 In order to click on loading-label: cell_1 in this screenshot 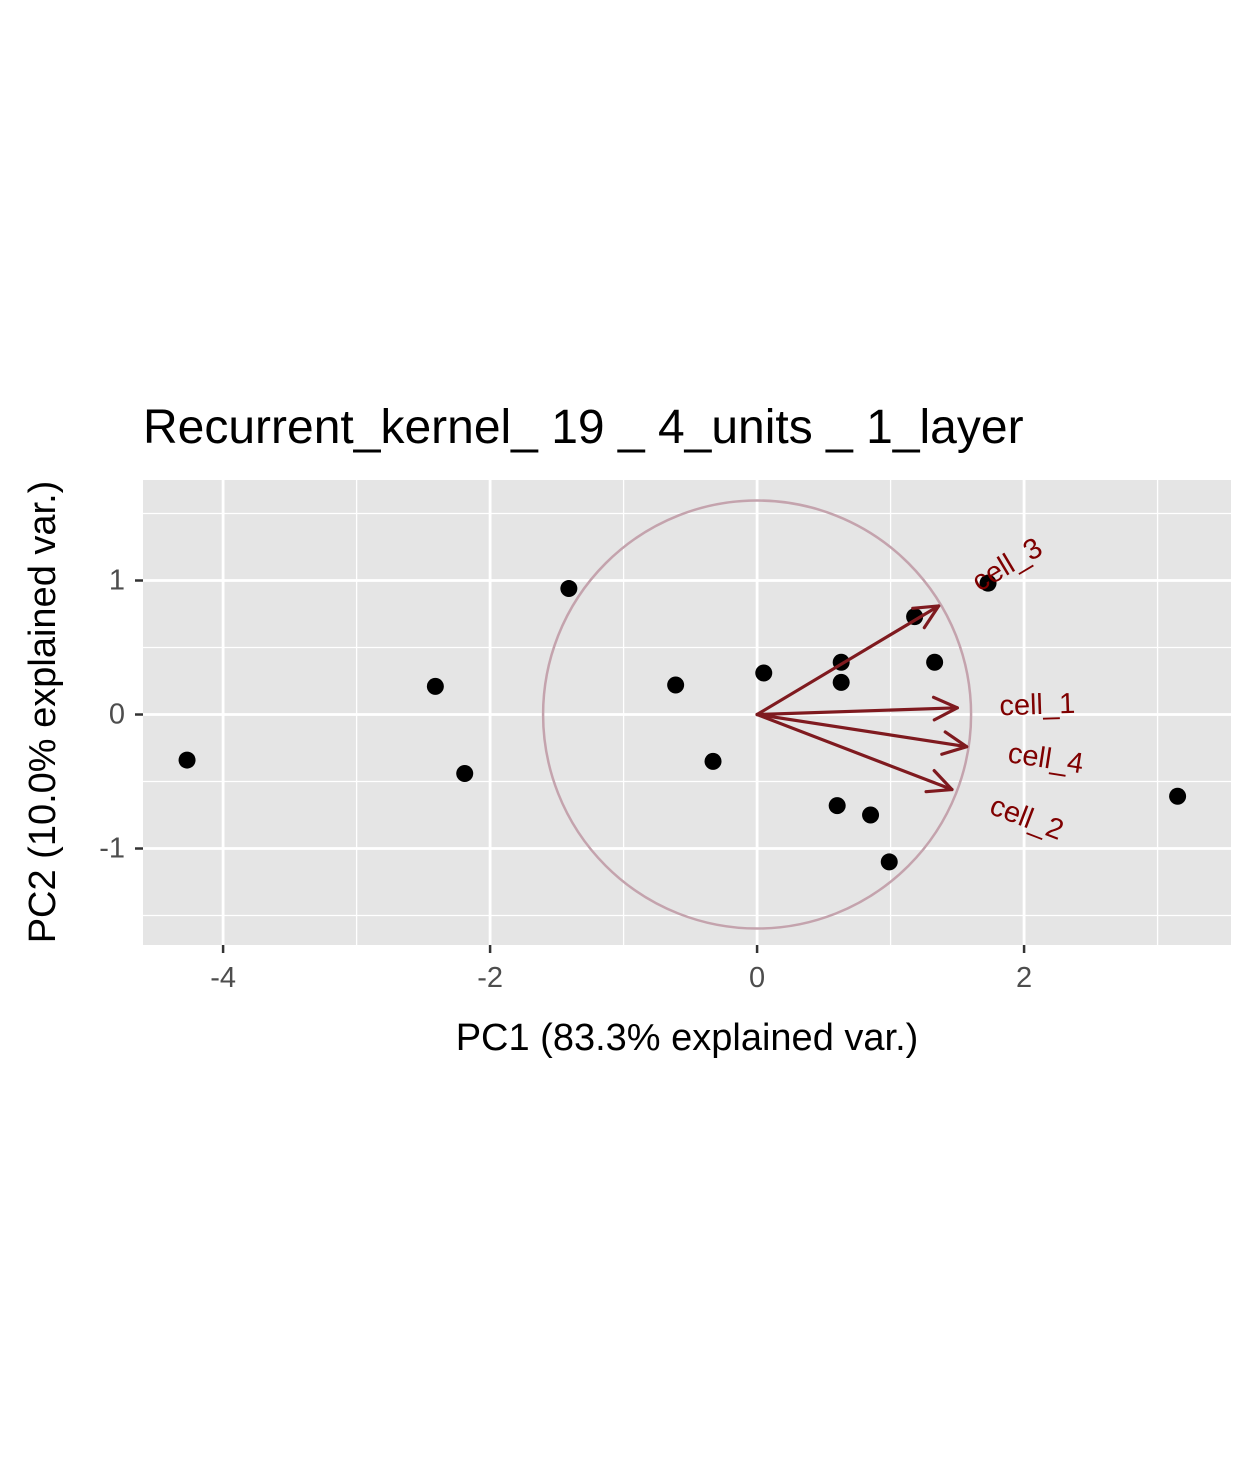, I will do `click(1037, 705)`.